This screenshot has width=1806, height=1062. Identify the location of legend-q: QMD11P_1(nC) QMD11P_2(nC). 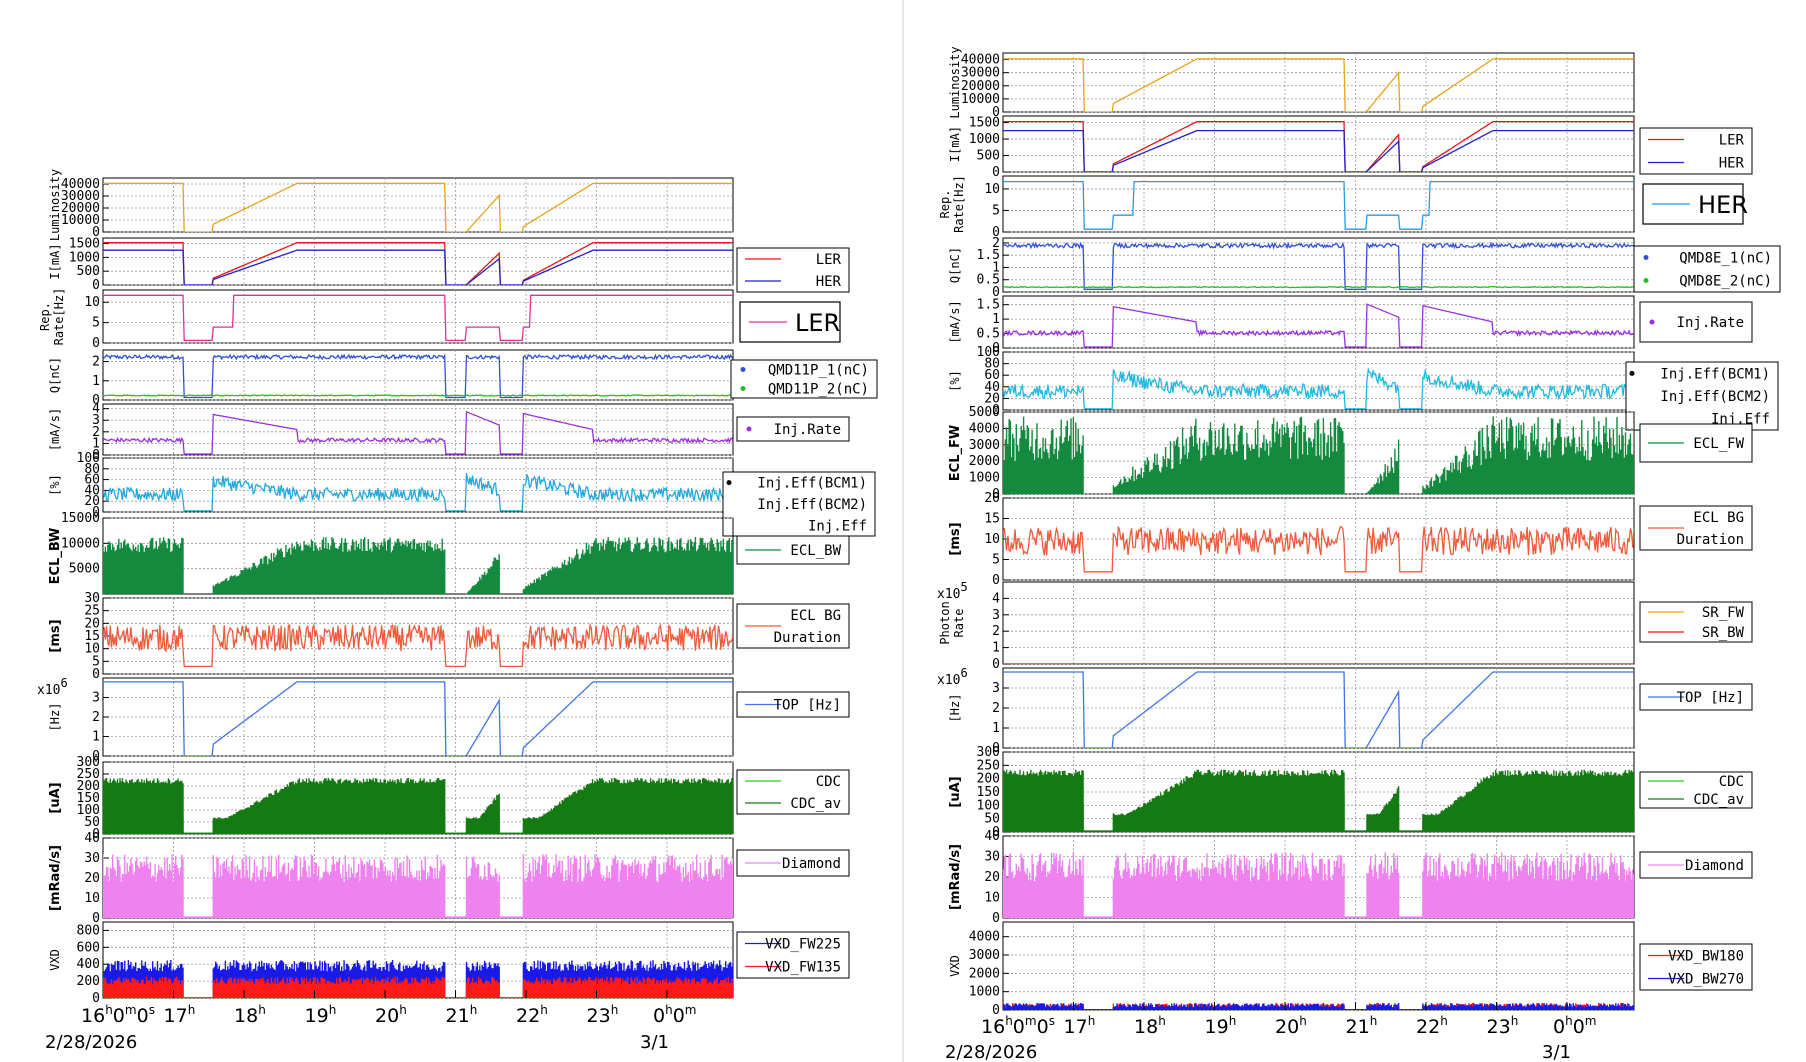
(804, 379).